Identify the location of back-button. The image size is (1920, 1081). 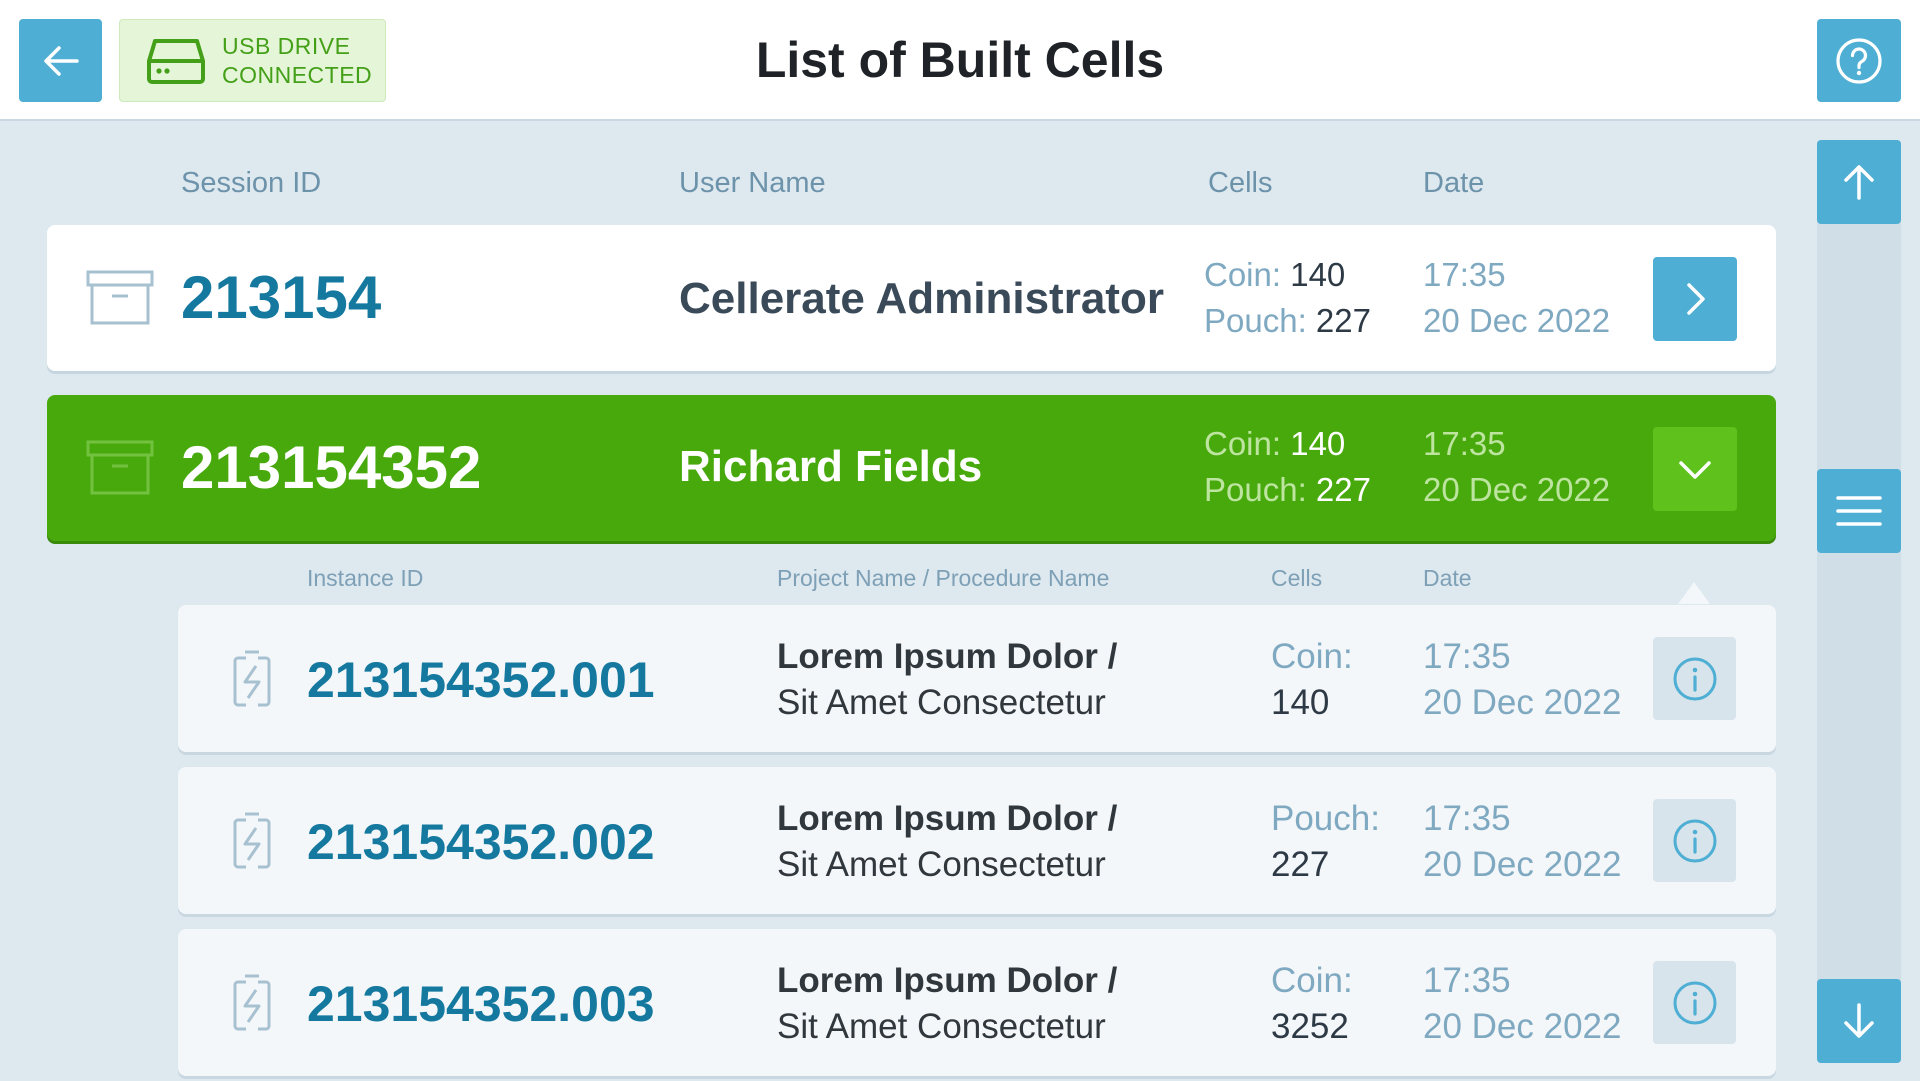
(60, 60).